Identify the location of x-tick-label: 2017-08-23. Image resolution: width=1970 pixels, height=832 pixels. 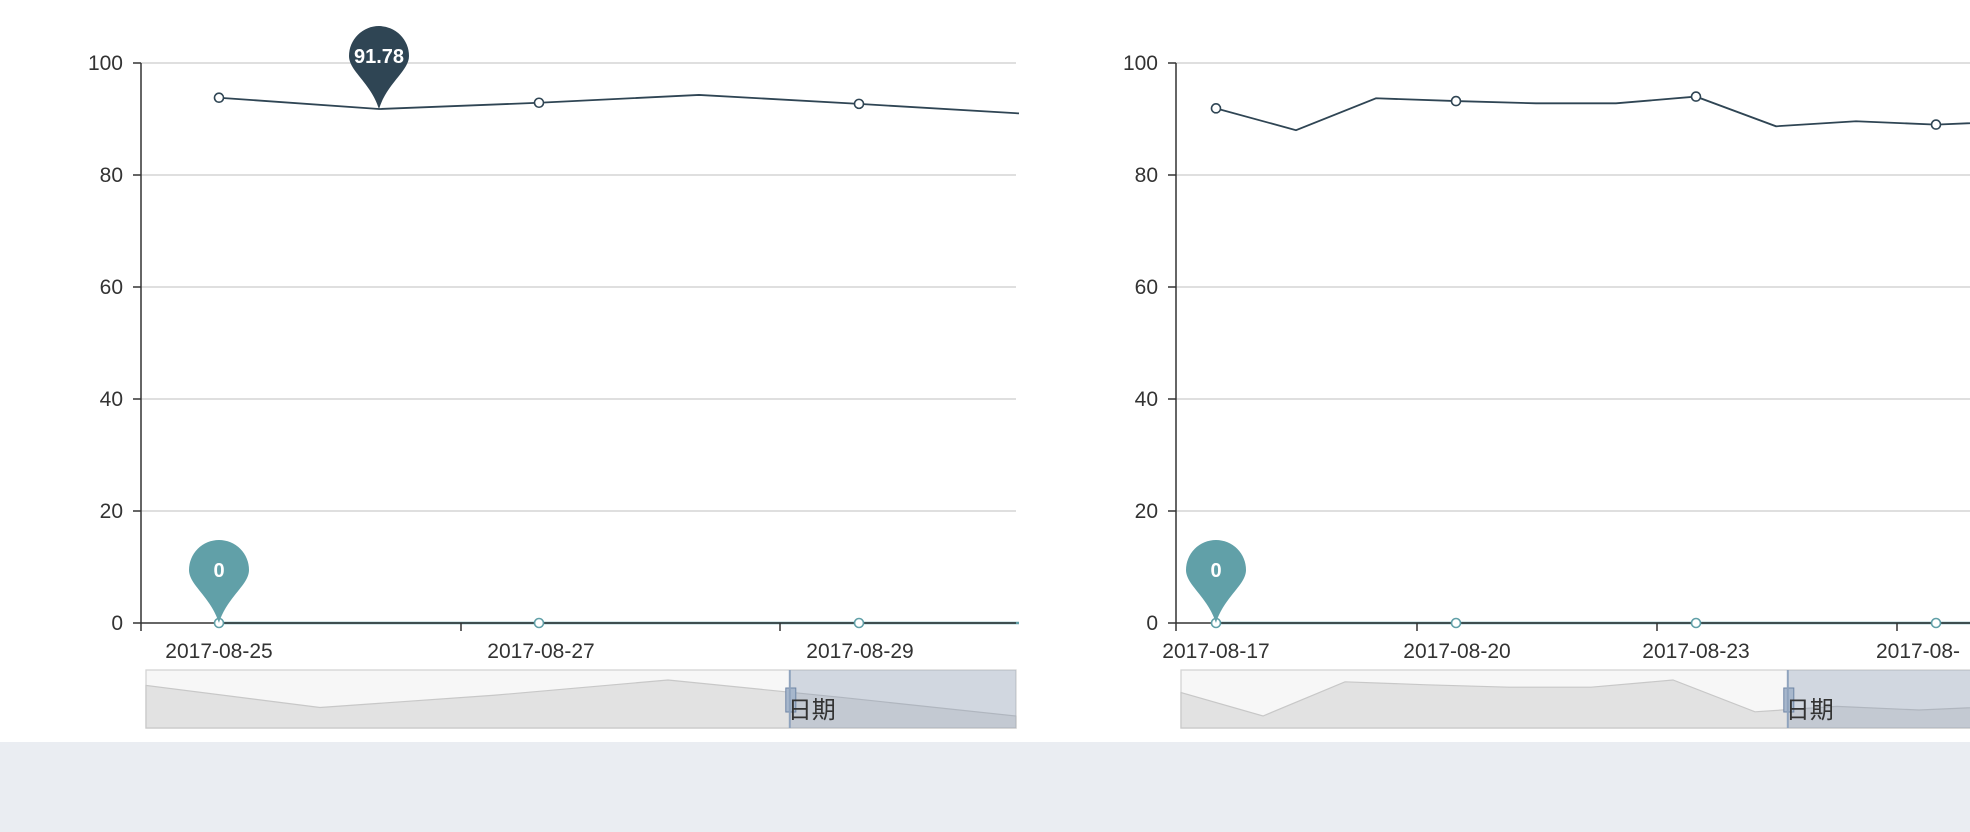
(1695, 651).